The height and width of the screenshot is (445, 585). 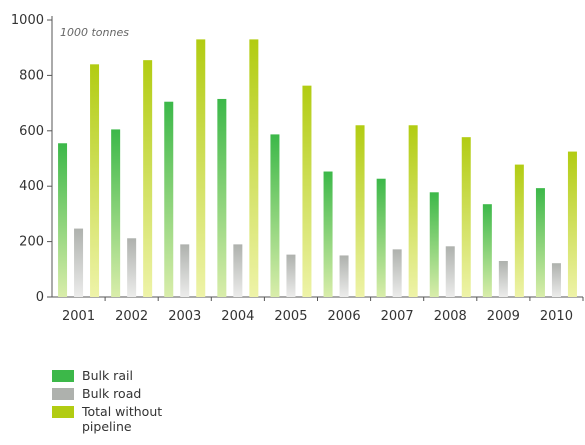 What do you see at coordinates (503, 316) in the screenshot?
I see `x-tick-label: 2009` at bounding box center [503, 316].